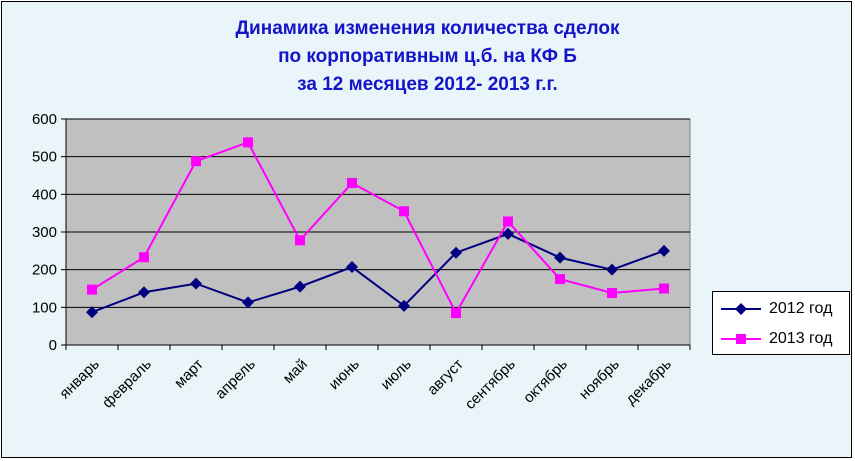 The height and width of the screenshot is (461, 855). I want to click on x-tick-label-8: сентябрь, so click(490, 384).